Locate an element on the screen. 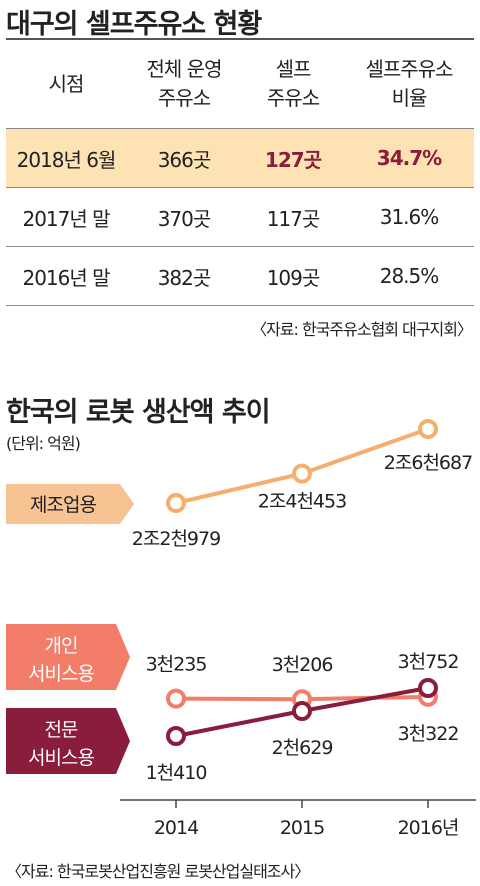 The image size is (480, 886). series-tag-professional-service is located at coordinates (68, 741).